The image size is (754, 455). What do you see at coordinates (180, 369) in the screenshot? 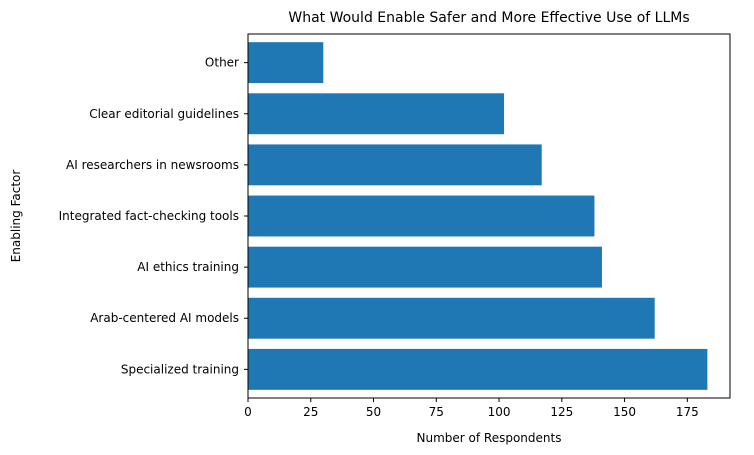
I see `y-tick-label-0: Specialized training` at bounding box center [180, 369].